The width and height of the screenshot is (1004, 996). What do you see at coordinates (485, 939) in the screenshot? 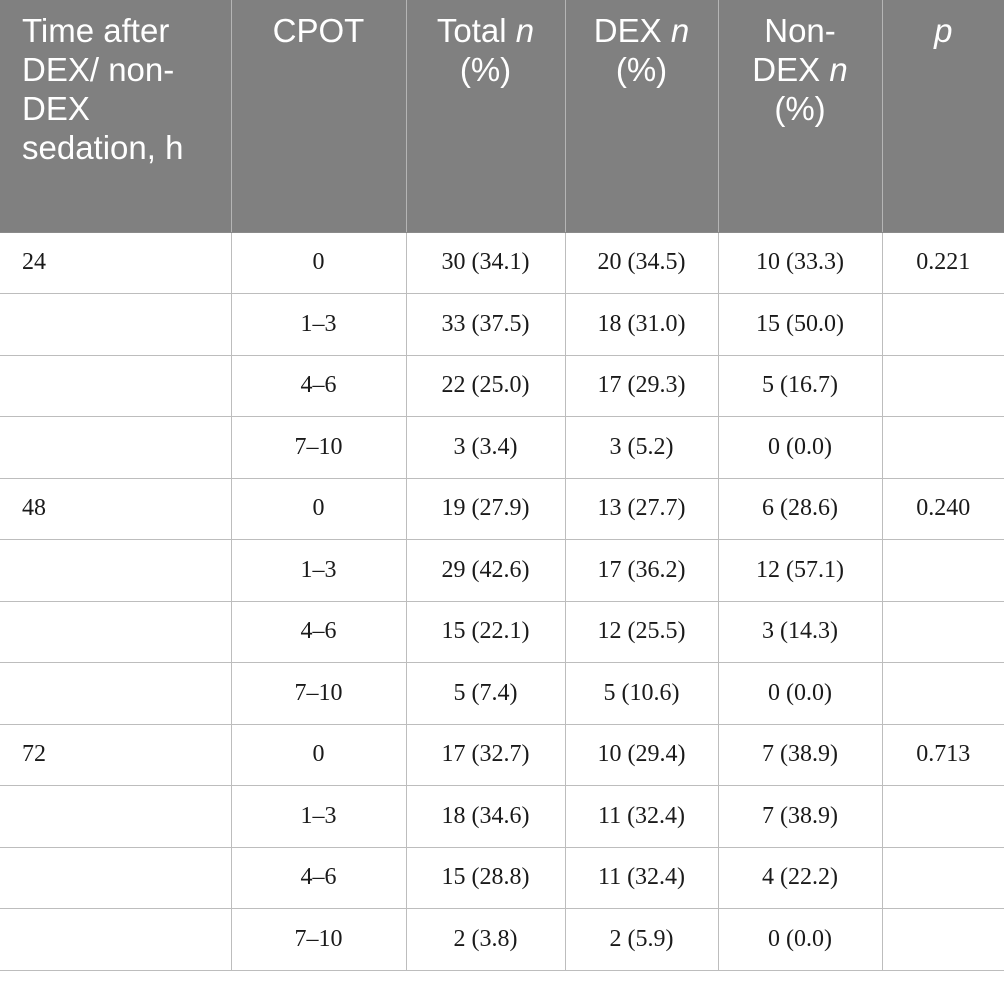
I see `cell-total: 2 (3.8)` at bounding box center [485, 939].